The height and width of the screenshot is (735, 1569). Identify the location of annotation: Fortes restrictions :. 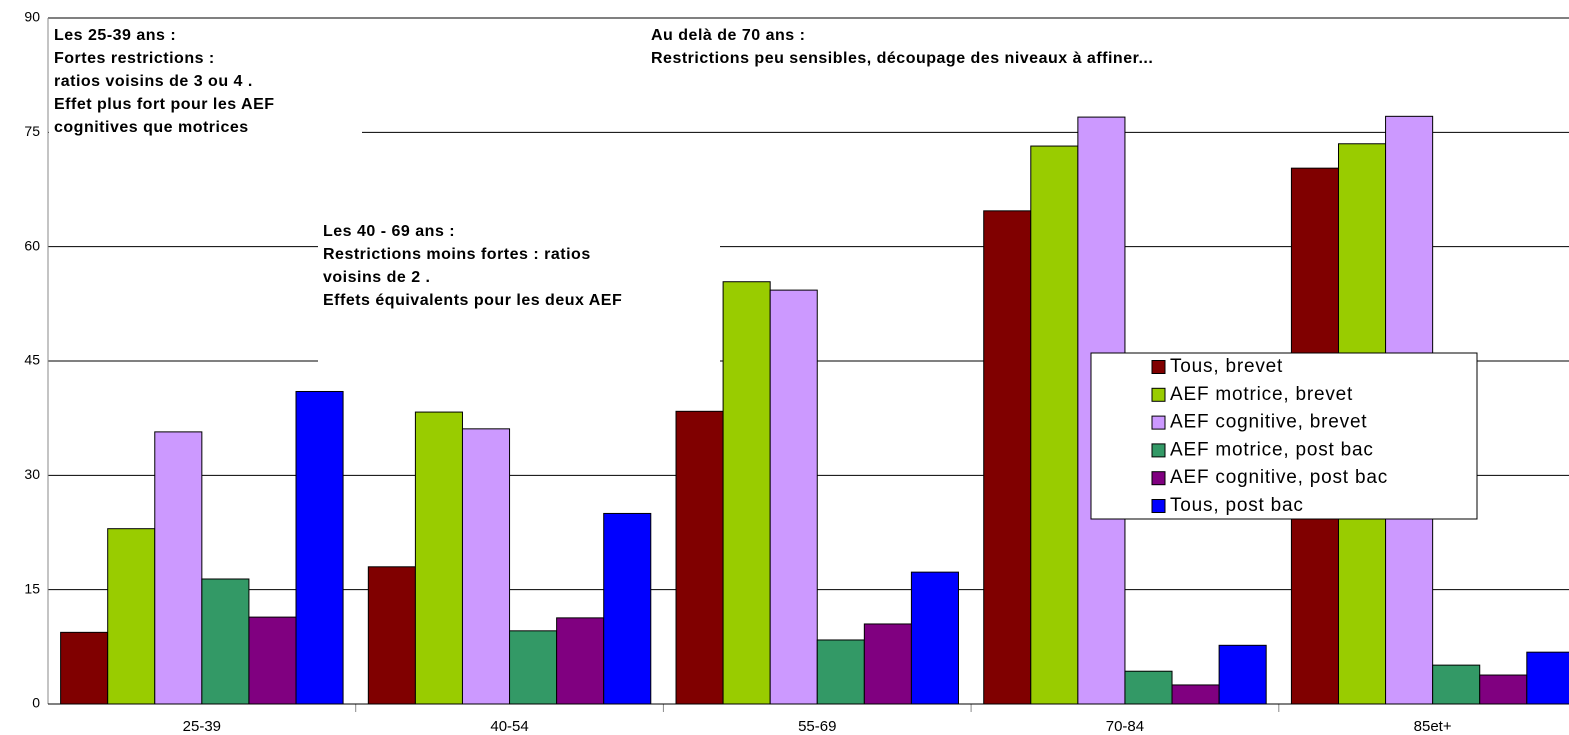
(134, 58).